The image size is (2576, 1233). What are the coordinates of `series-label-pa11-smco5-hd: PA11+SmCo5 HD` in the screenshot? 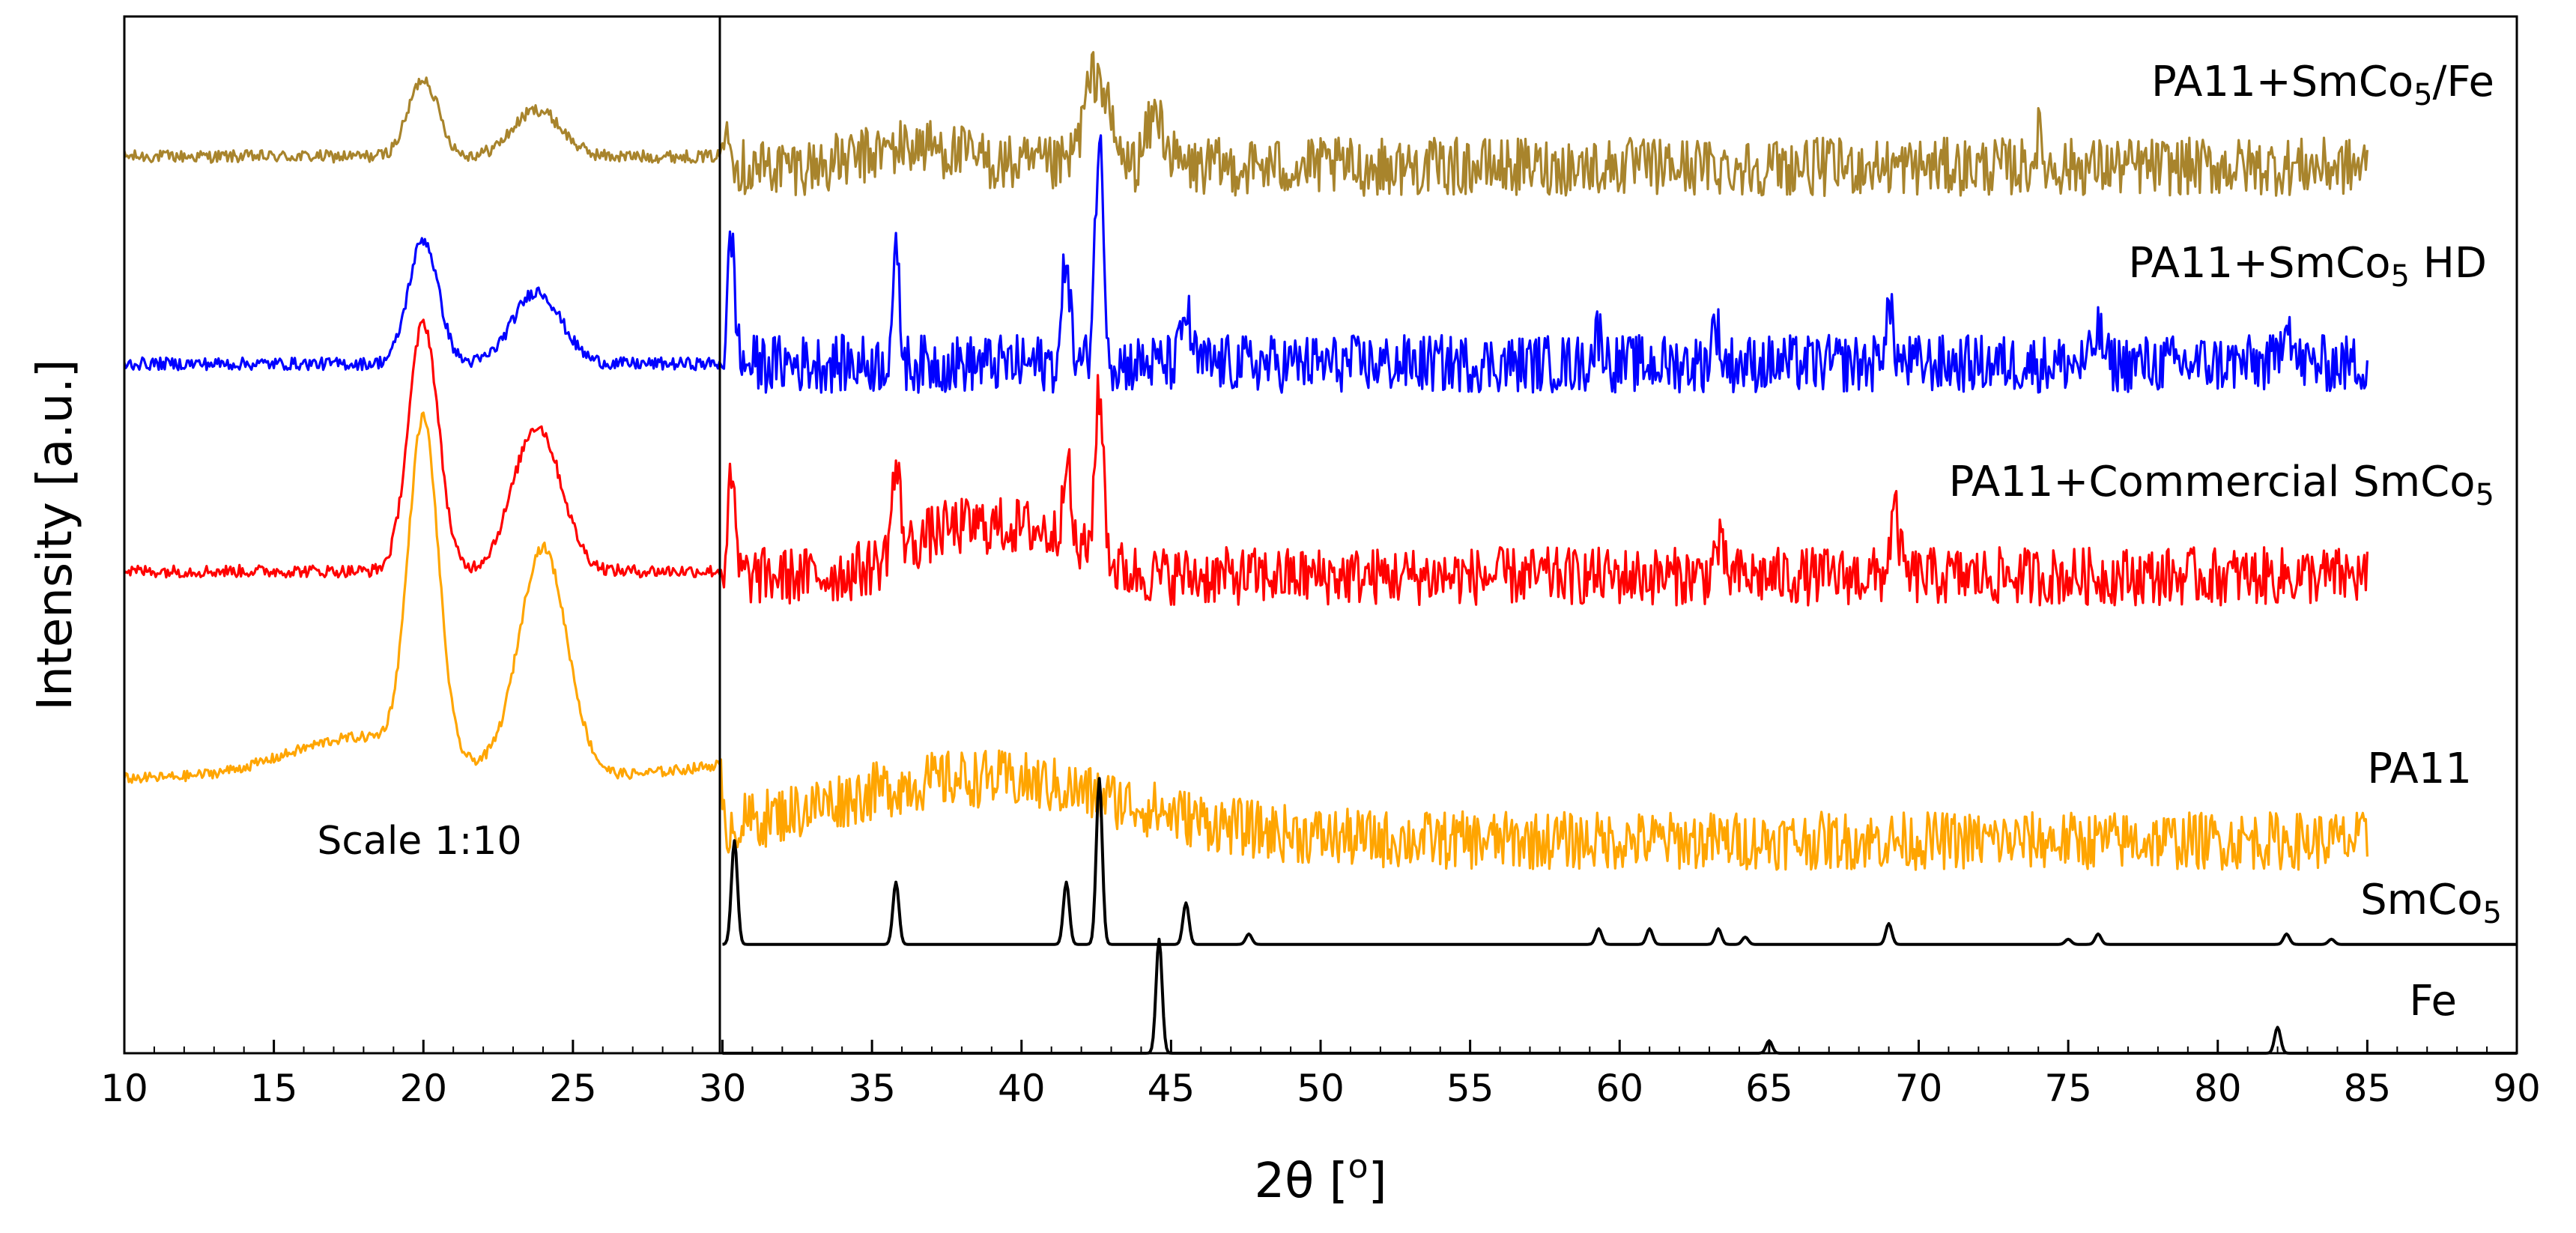 It's located at (2307, 266).